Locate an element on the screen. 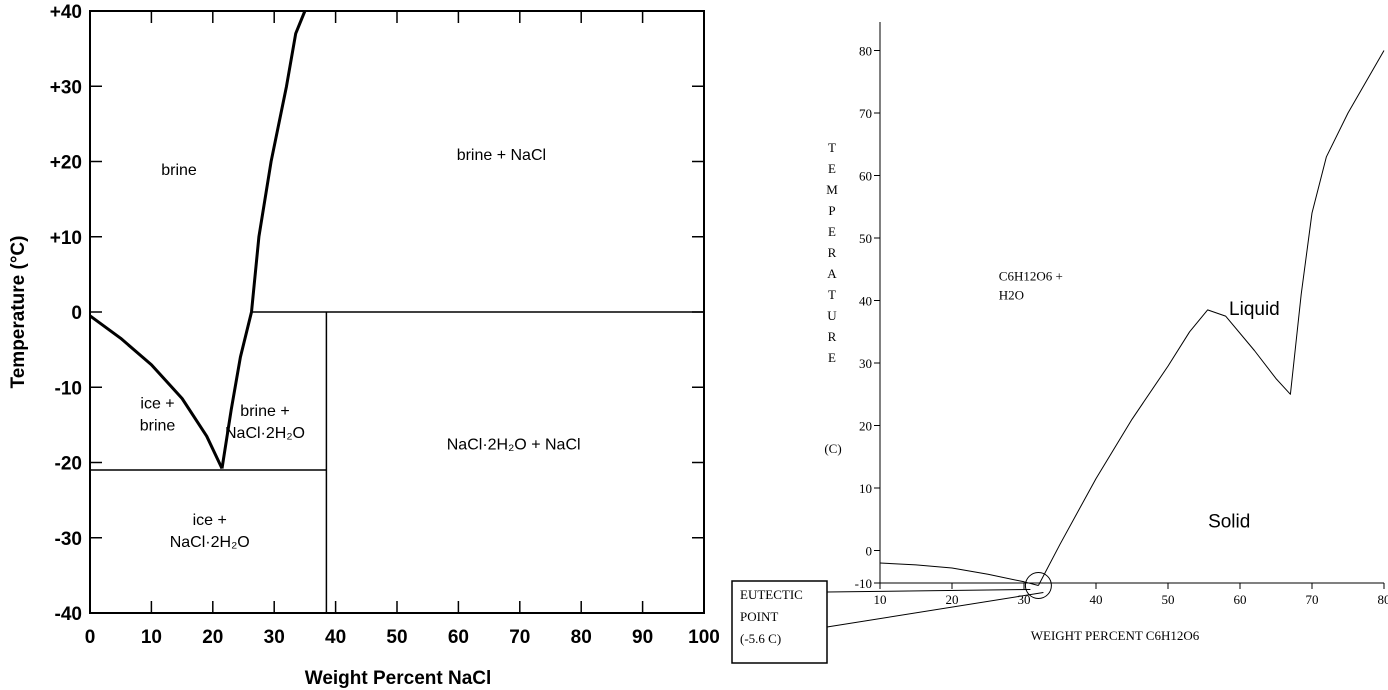 The width and height of the screenshot is (1388, 690). y-tick-label: -40 is located at coordinates (68, 614).